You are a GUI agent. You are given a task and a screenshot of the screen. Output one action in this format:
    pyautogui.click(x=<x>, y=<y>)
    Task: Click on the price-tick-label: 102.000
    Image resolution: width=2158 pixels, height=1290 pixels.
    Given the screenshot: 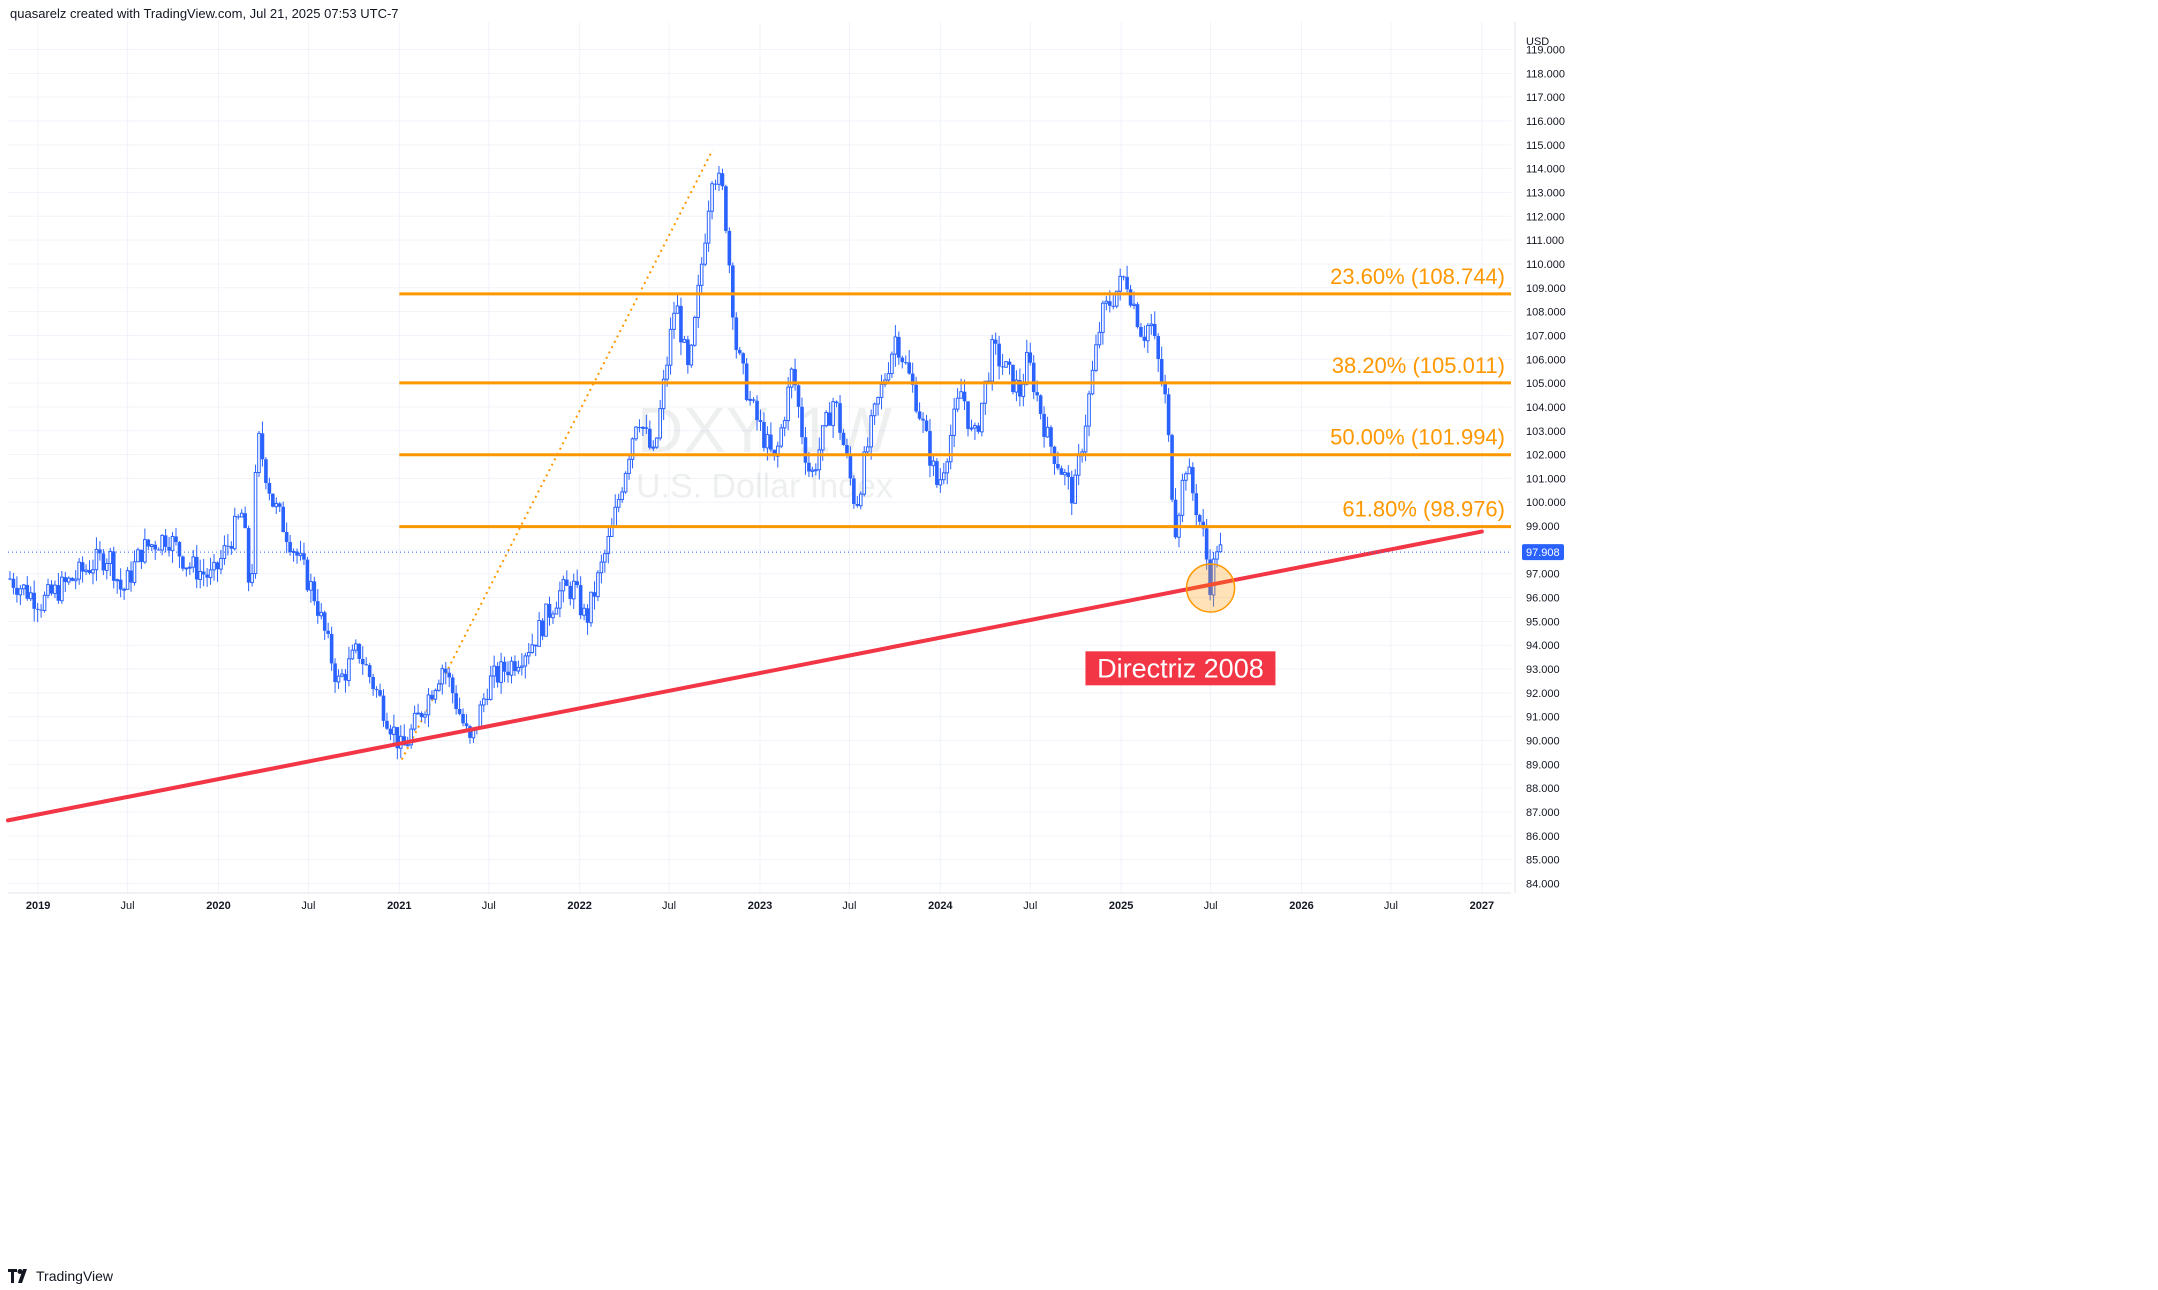 What is the action you would take?
    pyautogui.click(x=1546, y=456)
    